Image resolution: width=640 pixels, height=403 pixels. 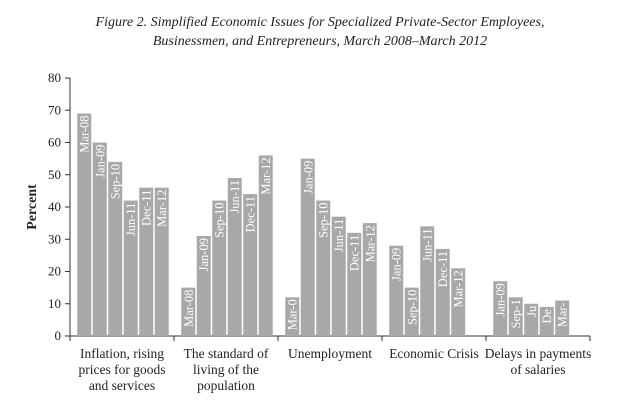 What do you see at coordinates (226, 385) in the screenshot?
I see `x-category-label: population` at bounding box center [226, 385].